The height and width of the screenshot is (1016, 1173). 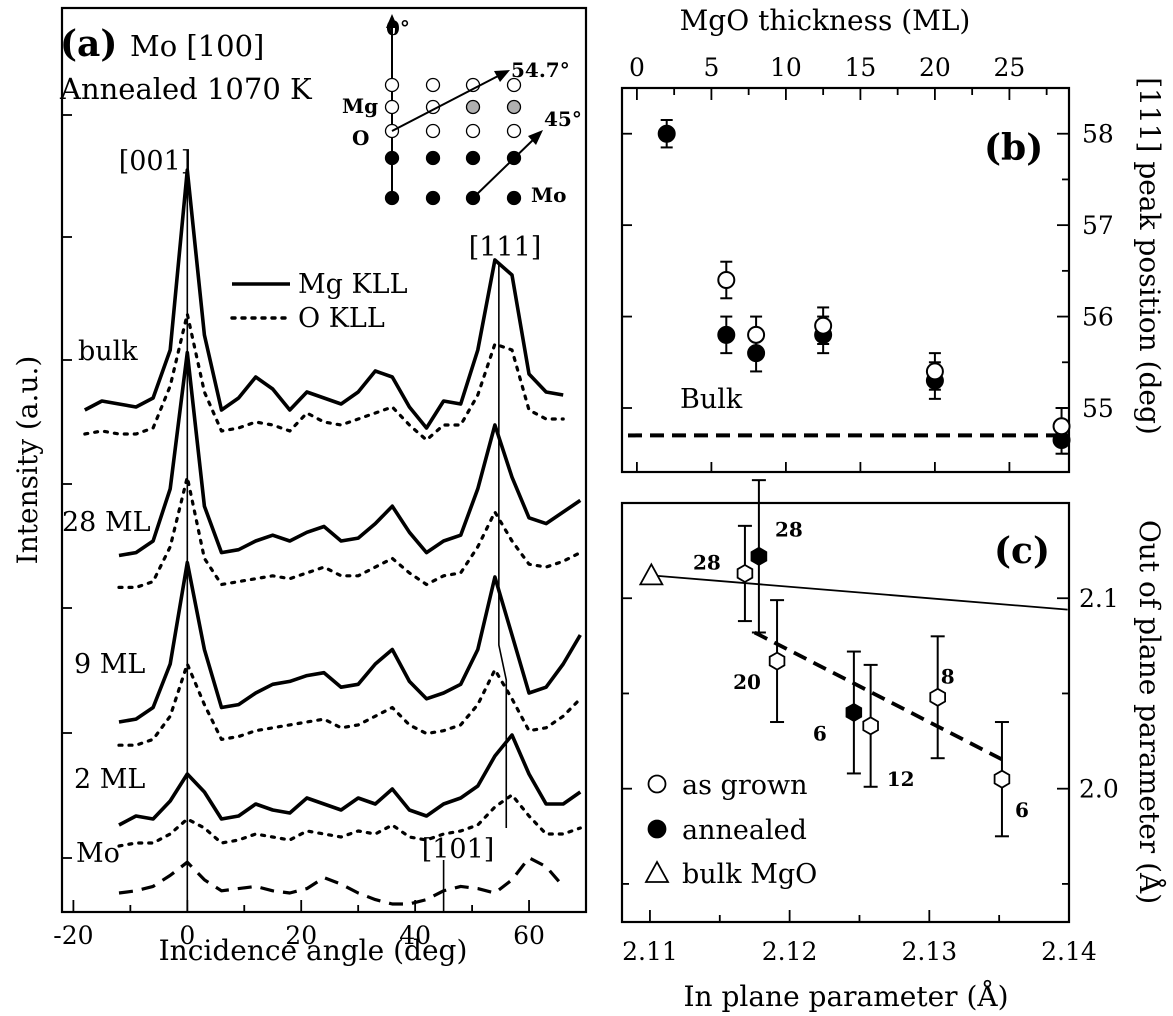 What do you see at coordinates (901, 779) in the screenshot?
I see `panel-c-point-label: 12` at bounding box center [901, 779].